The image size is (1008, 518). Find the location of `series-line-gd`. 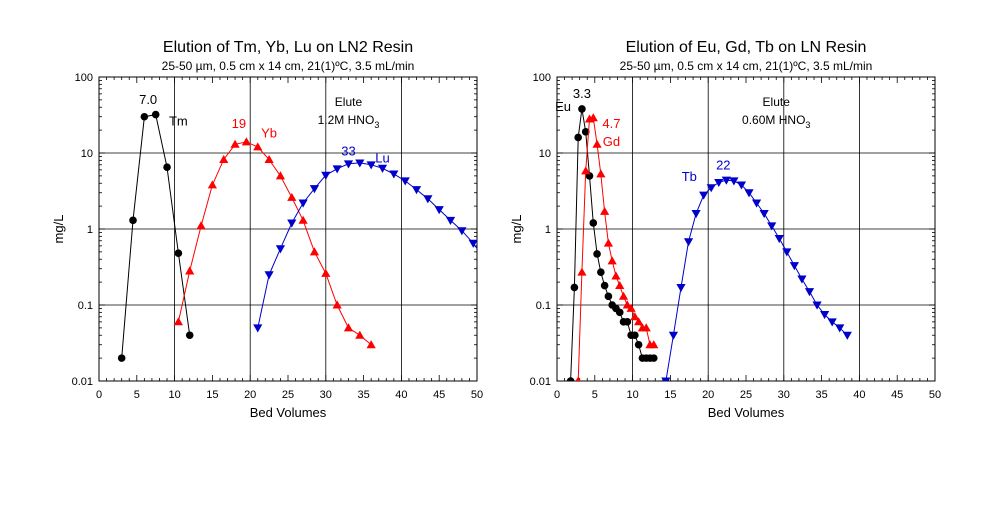

series-line-gd is located at coordinates (615, 249).